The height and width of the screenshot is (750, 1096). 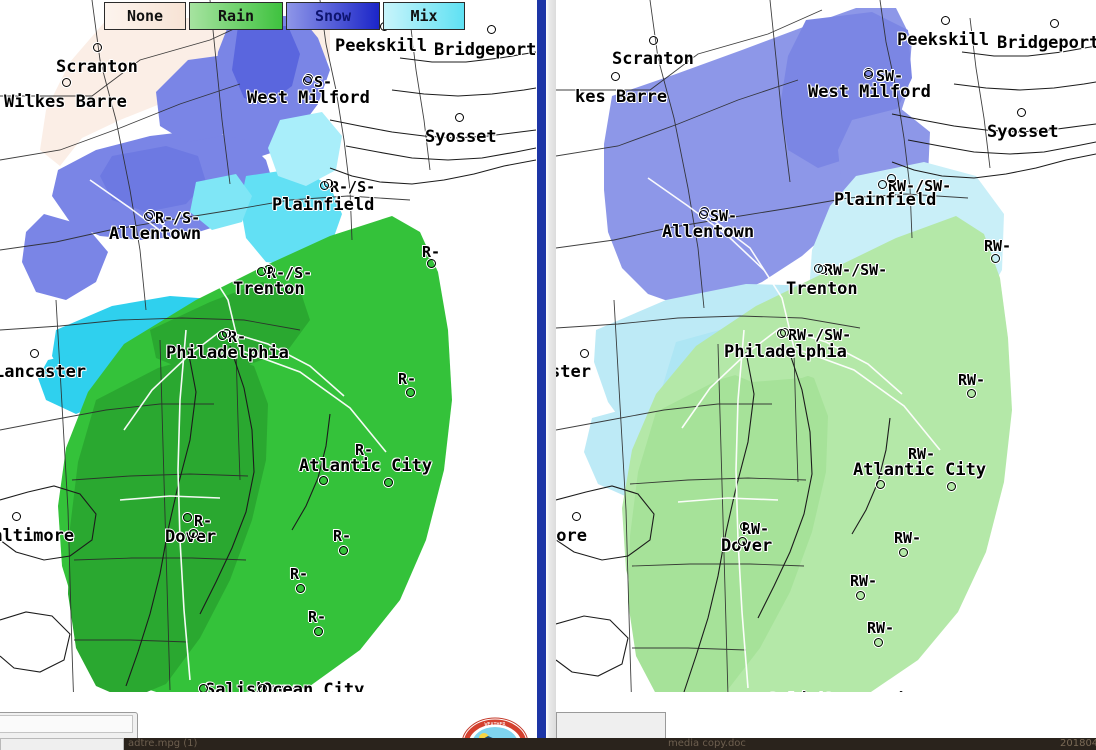 What do you see at coordinates (573, 372) in the screenshot?
I see `city-label: ster` at bounding box center [573, 372].